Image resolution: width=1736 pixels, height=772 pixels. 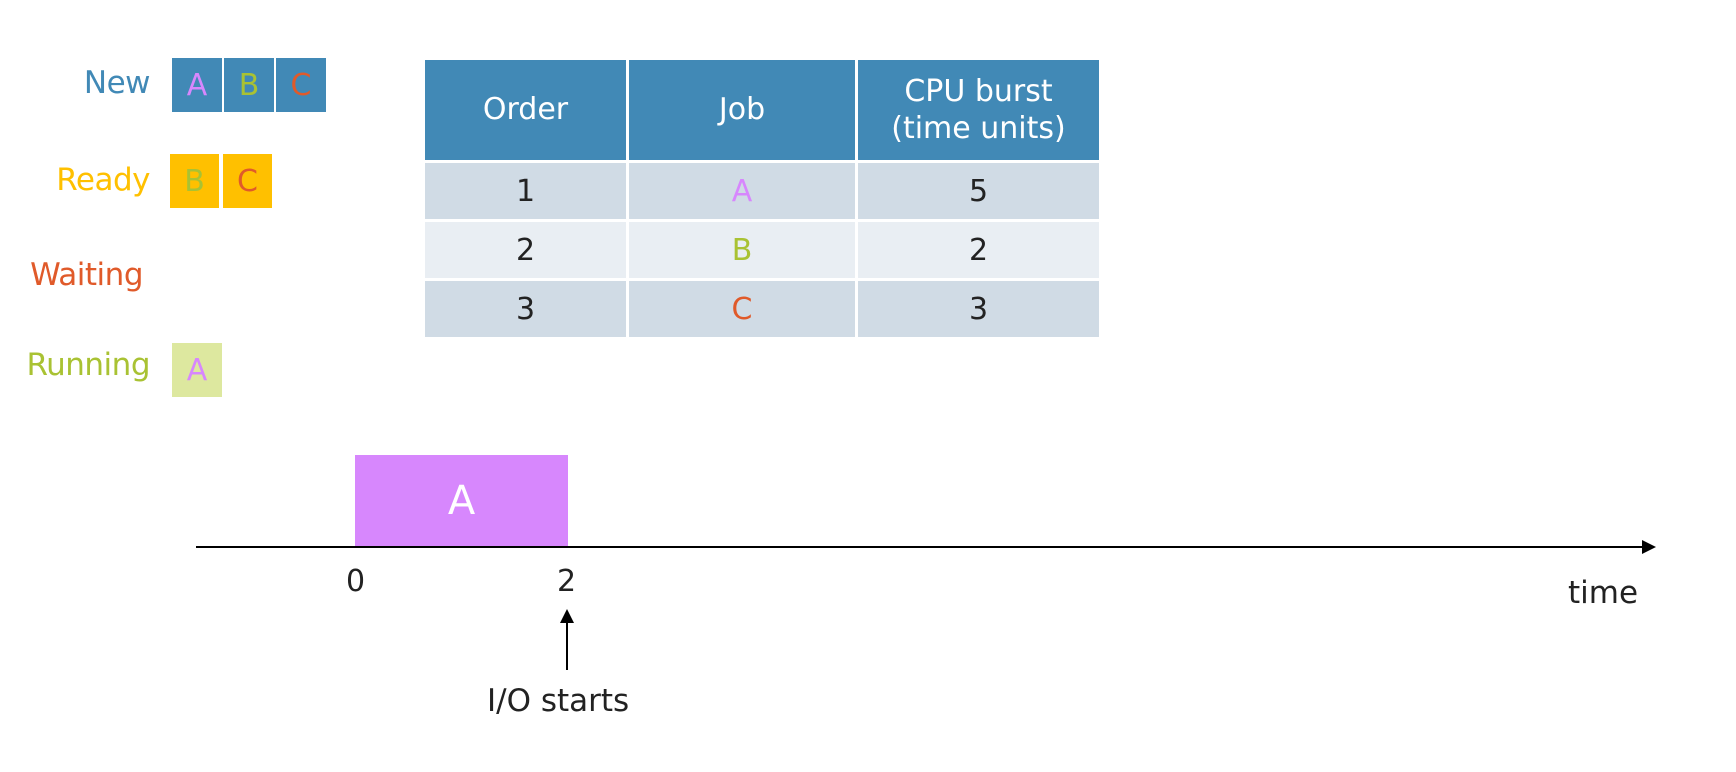 I want to click on new-queue-job-a: A, so click(x=197, y=85).